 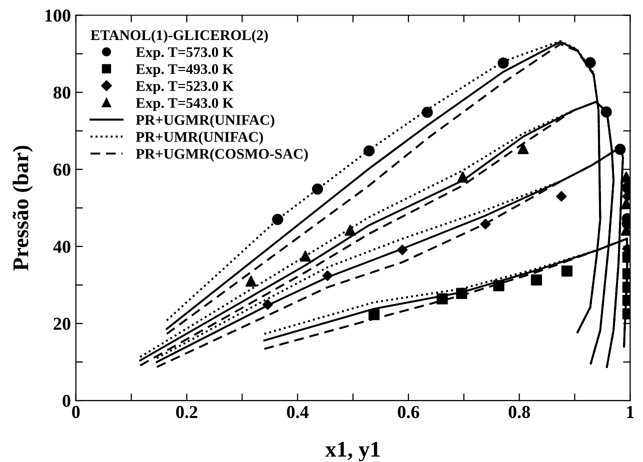 I want to click on legend-title: ETANOL(1)-GLICEROL(2), so click(x=179, y=37).